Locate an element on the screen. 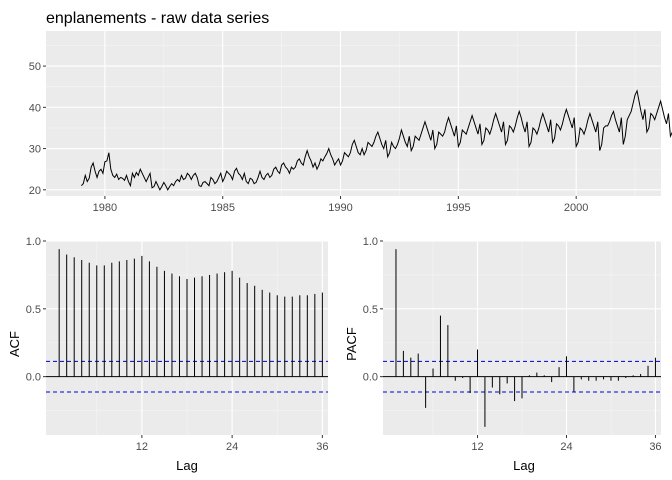  ts-x-tick-label: 1990 is located at coordinates (340, 208).